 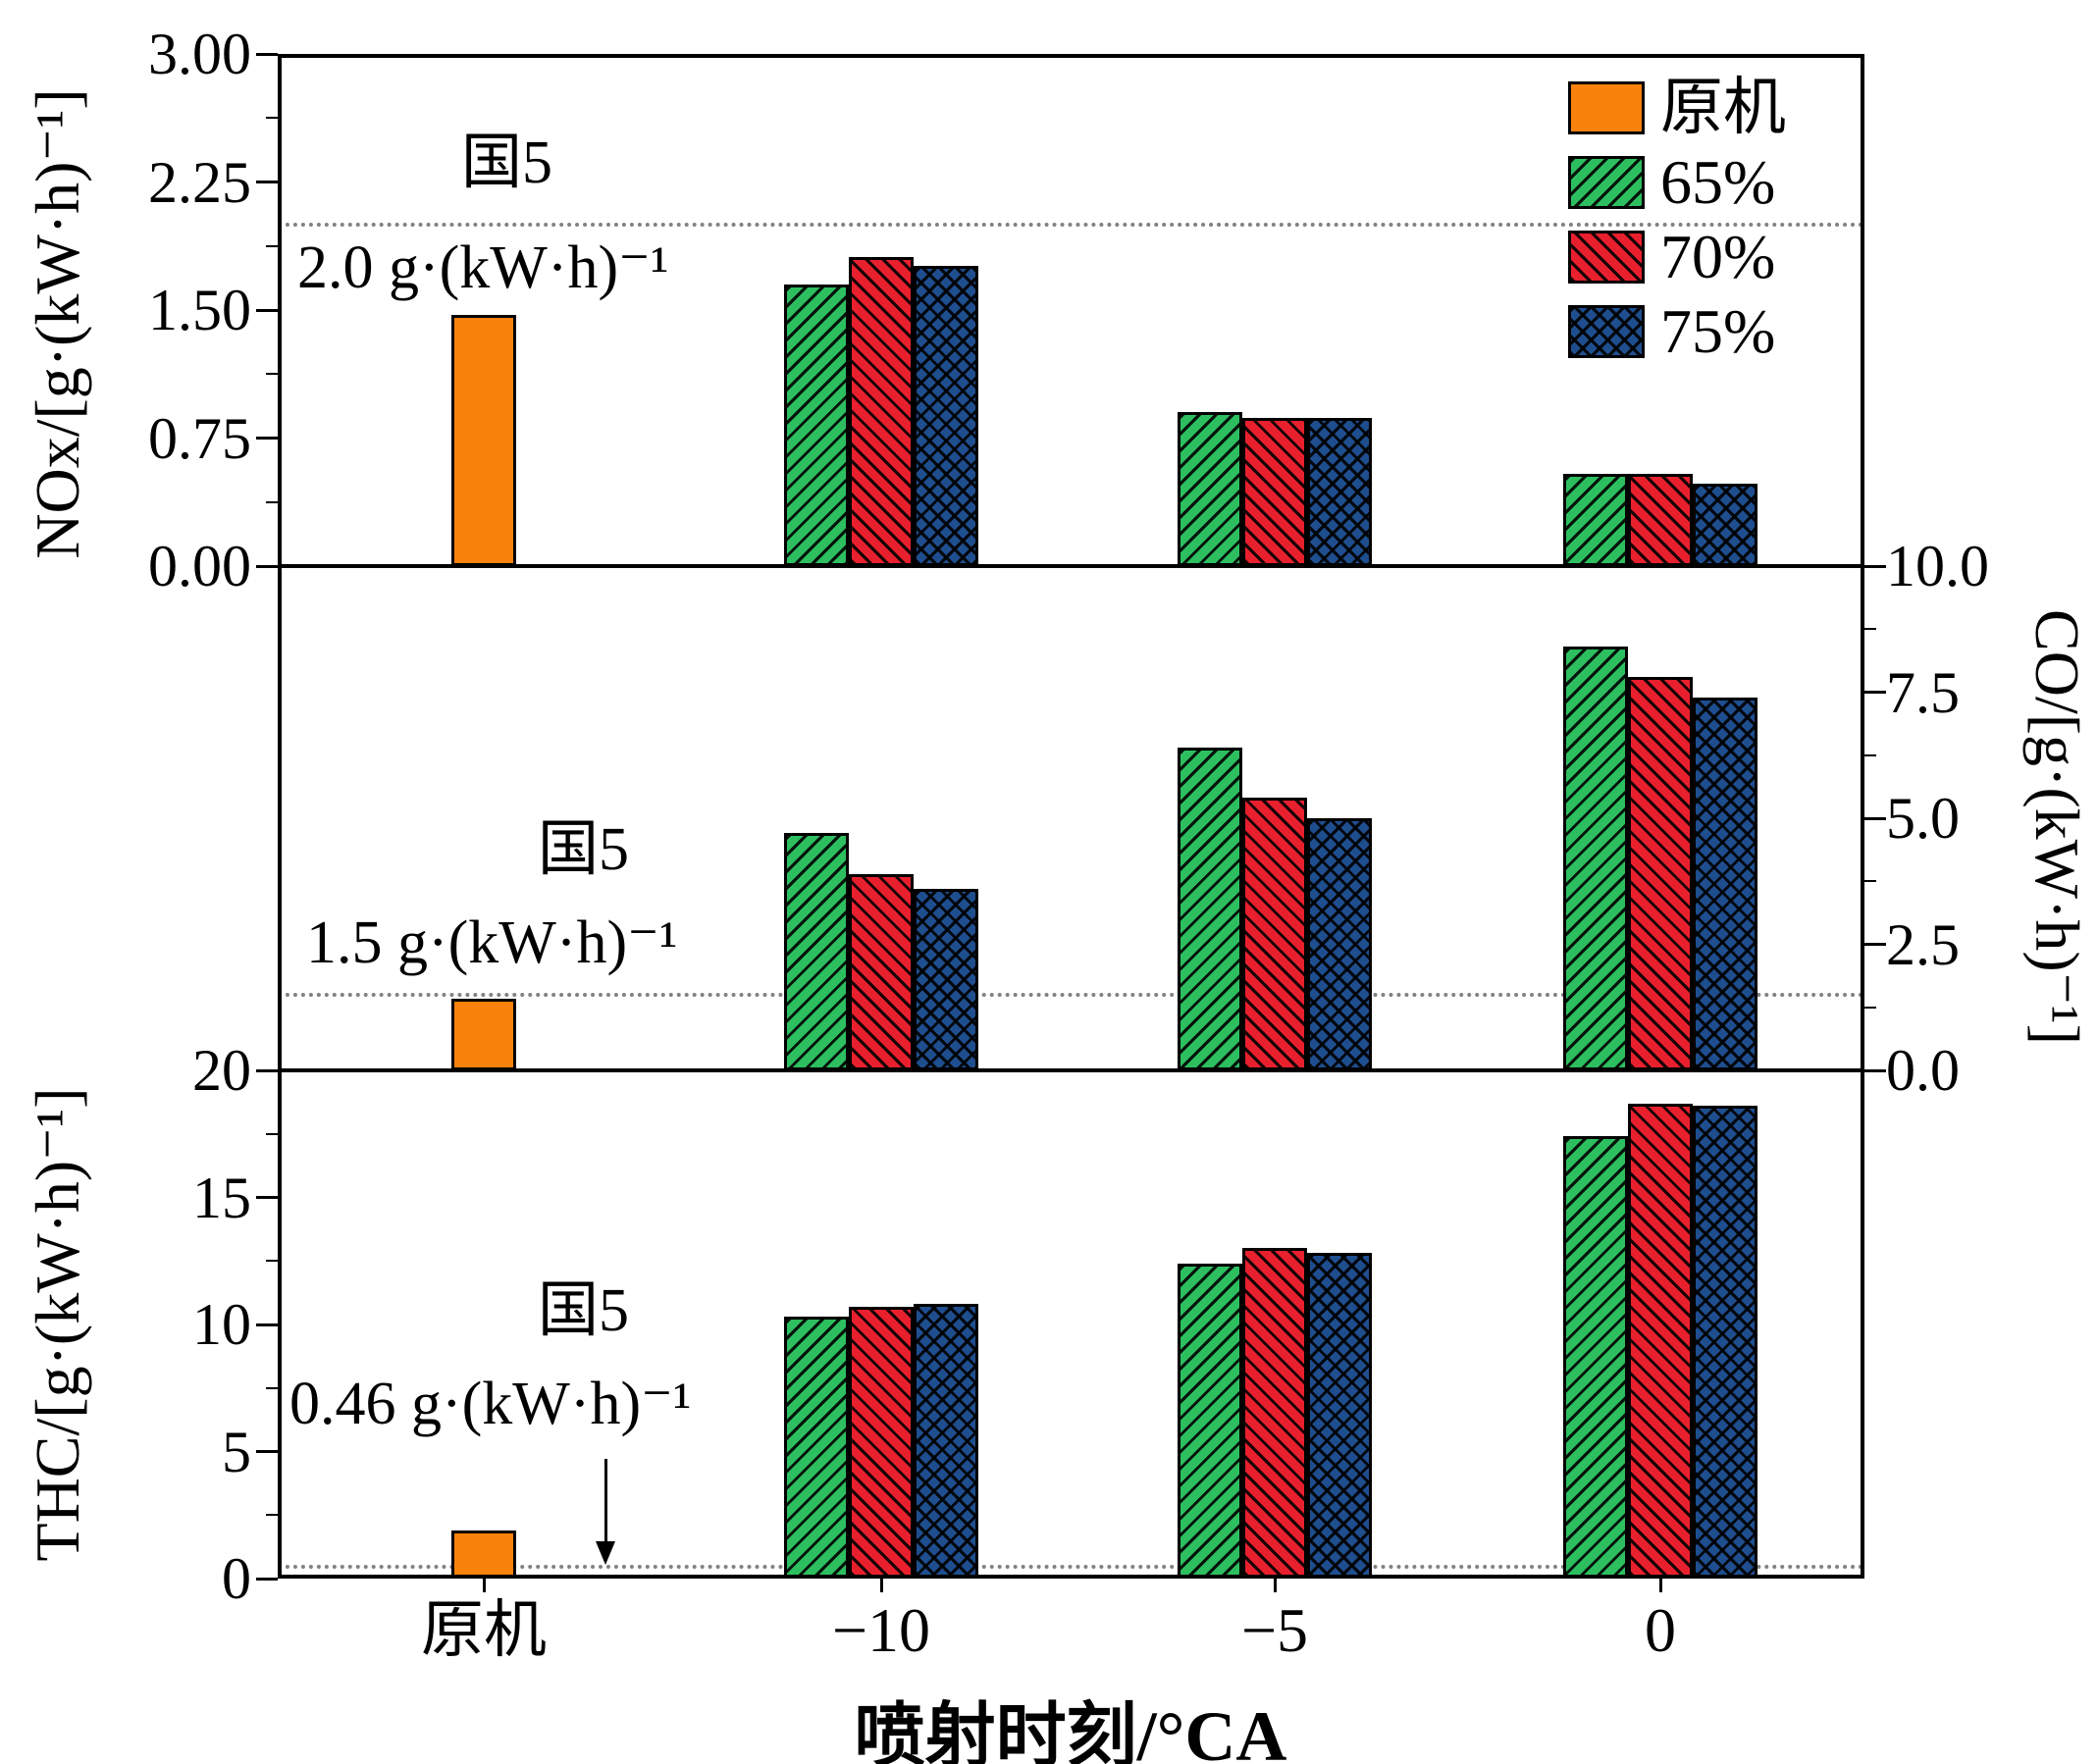 What do you see at coordinates (1210, 1421) in the screenshot?
I see `bar-THC-2-65%` at bounding box center [1210, 1421].